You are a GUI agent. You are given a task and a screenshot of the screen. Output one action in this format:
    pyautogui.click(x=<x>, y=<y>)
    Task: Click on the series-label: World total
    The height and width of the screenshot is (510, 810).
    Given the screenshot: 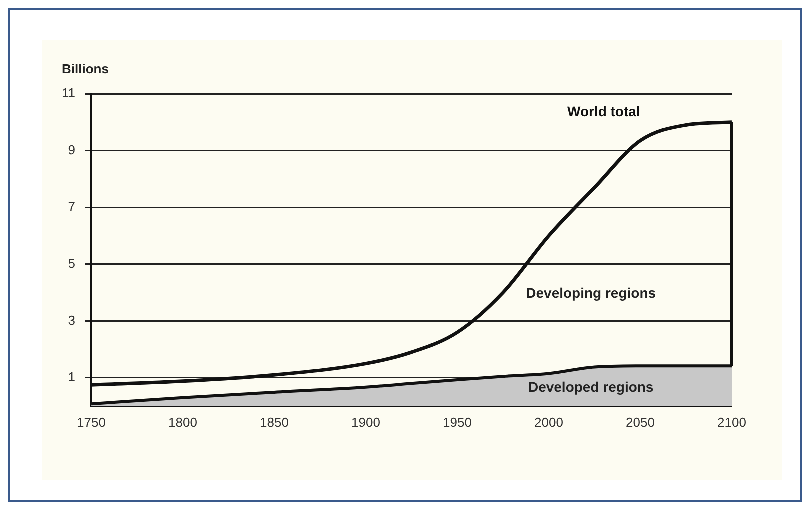 What is the action you would take?
    pyautogui.click(x=603, y=111)
    